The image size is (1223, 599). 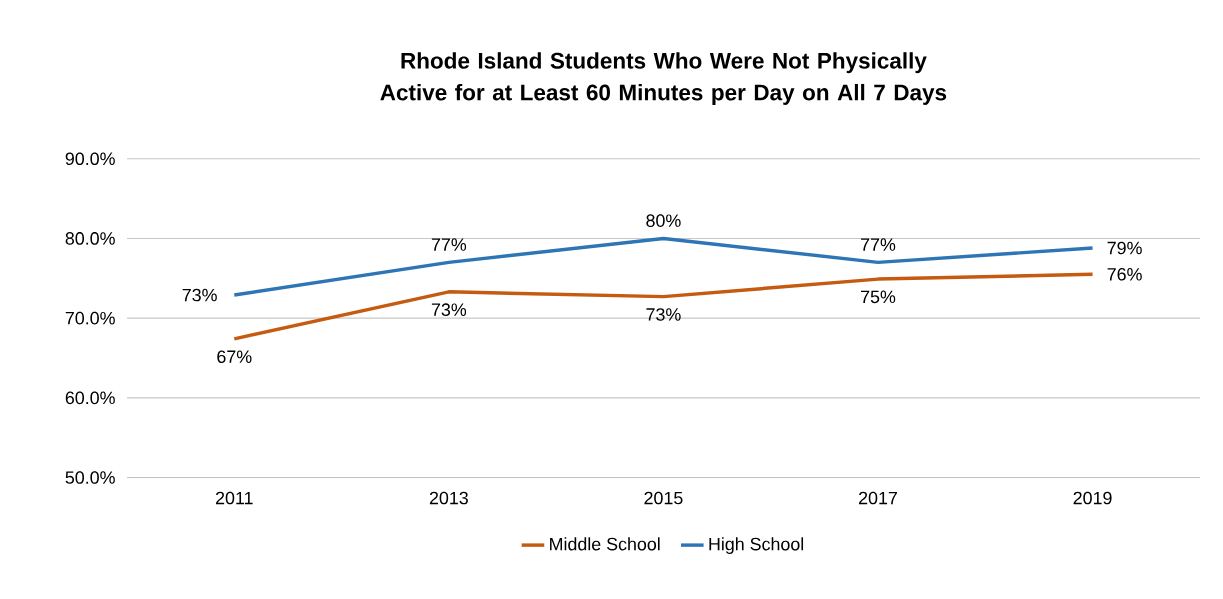 I want to click on data-label: 80%, so click(x=663, y=220).